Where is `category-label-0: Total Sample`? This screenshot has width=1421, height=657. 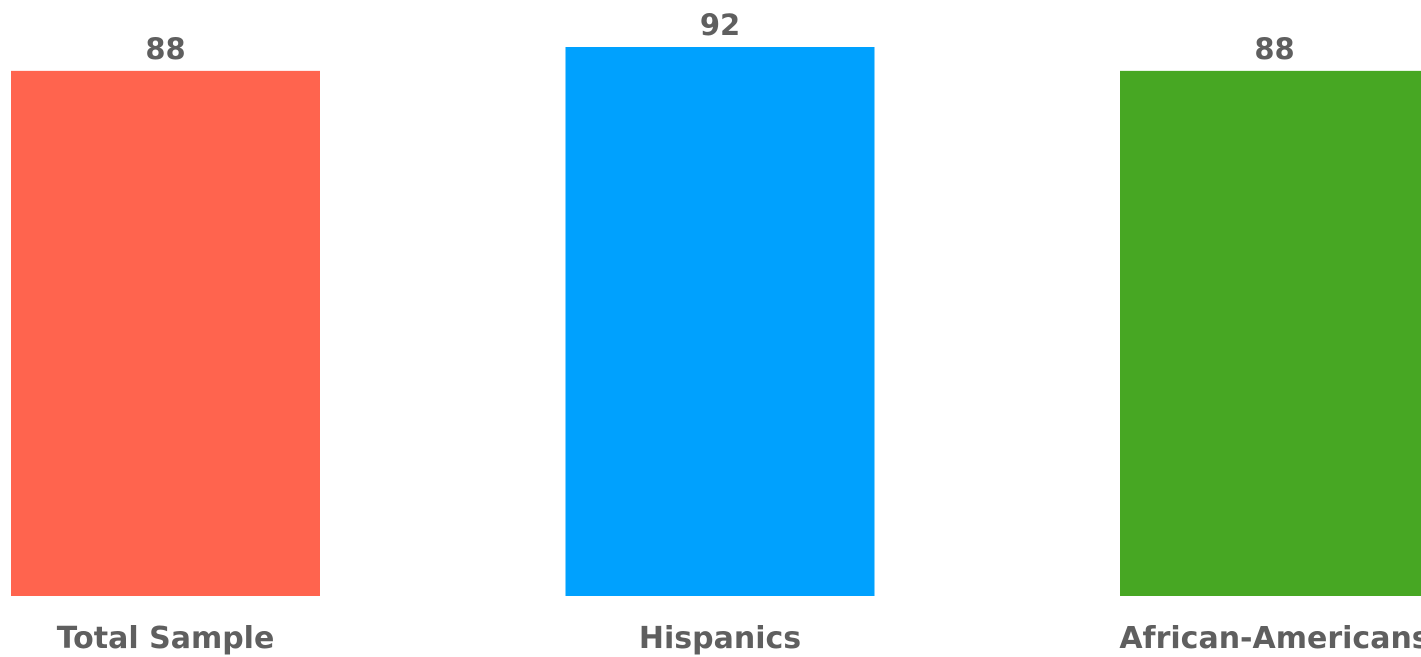 category-label-0: Total Sample is located at coordinates (166, 638).